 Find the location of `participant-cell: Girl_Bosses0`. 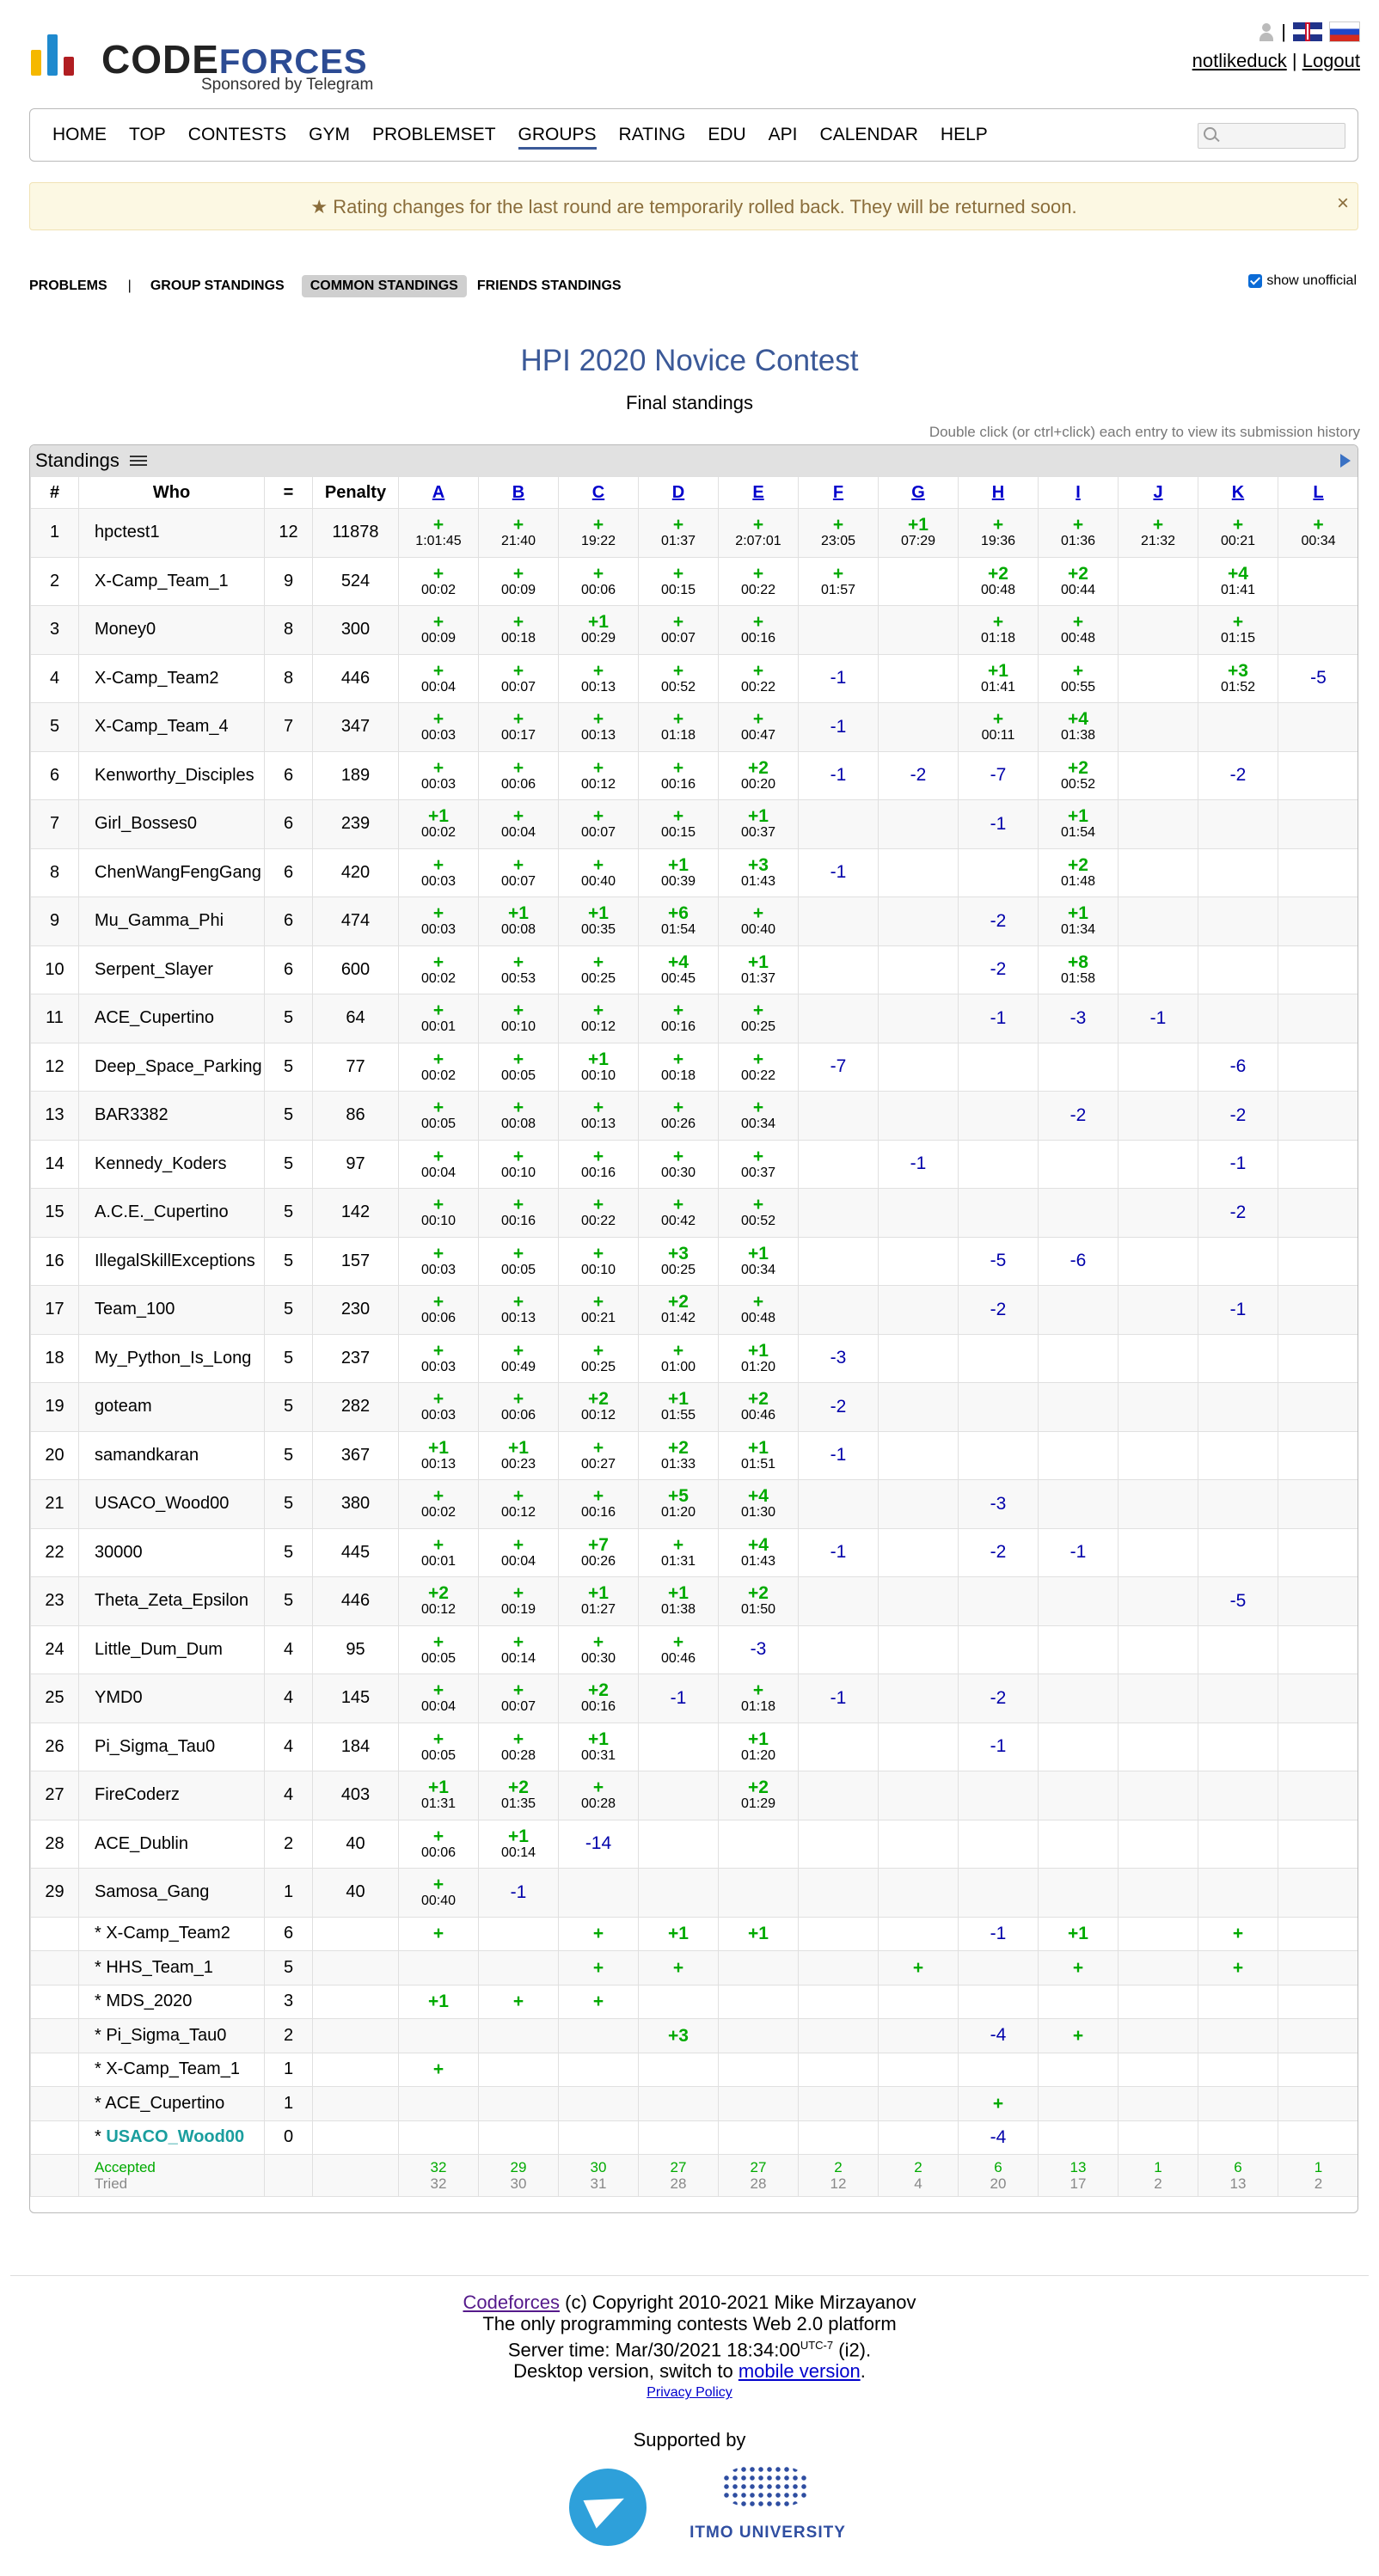

participant-cell: Girl_Bosses0 is located at coordinates (171, 824).